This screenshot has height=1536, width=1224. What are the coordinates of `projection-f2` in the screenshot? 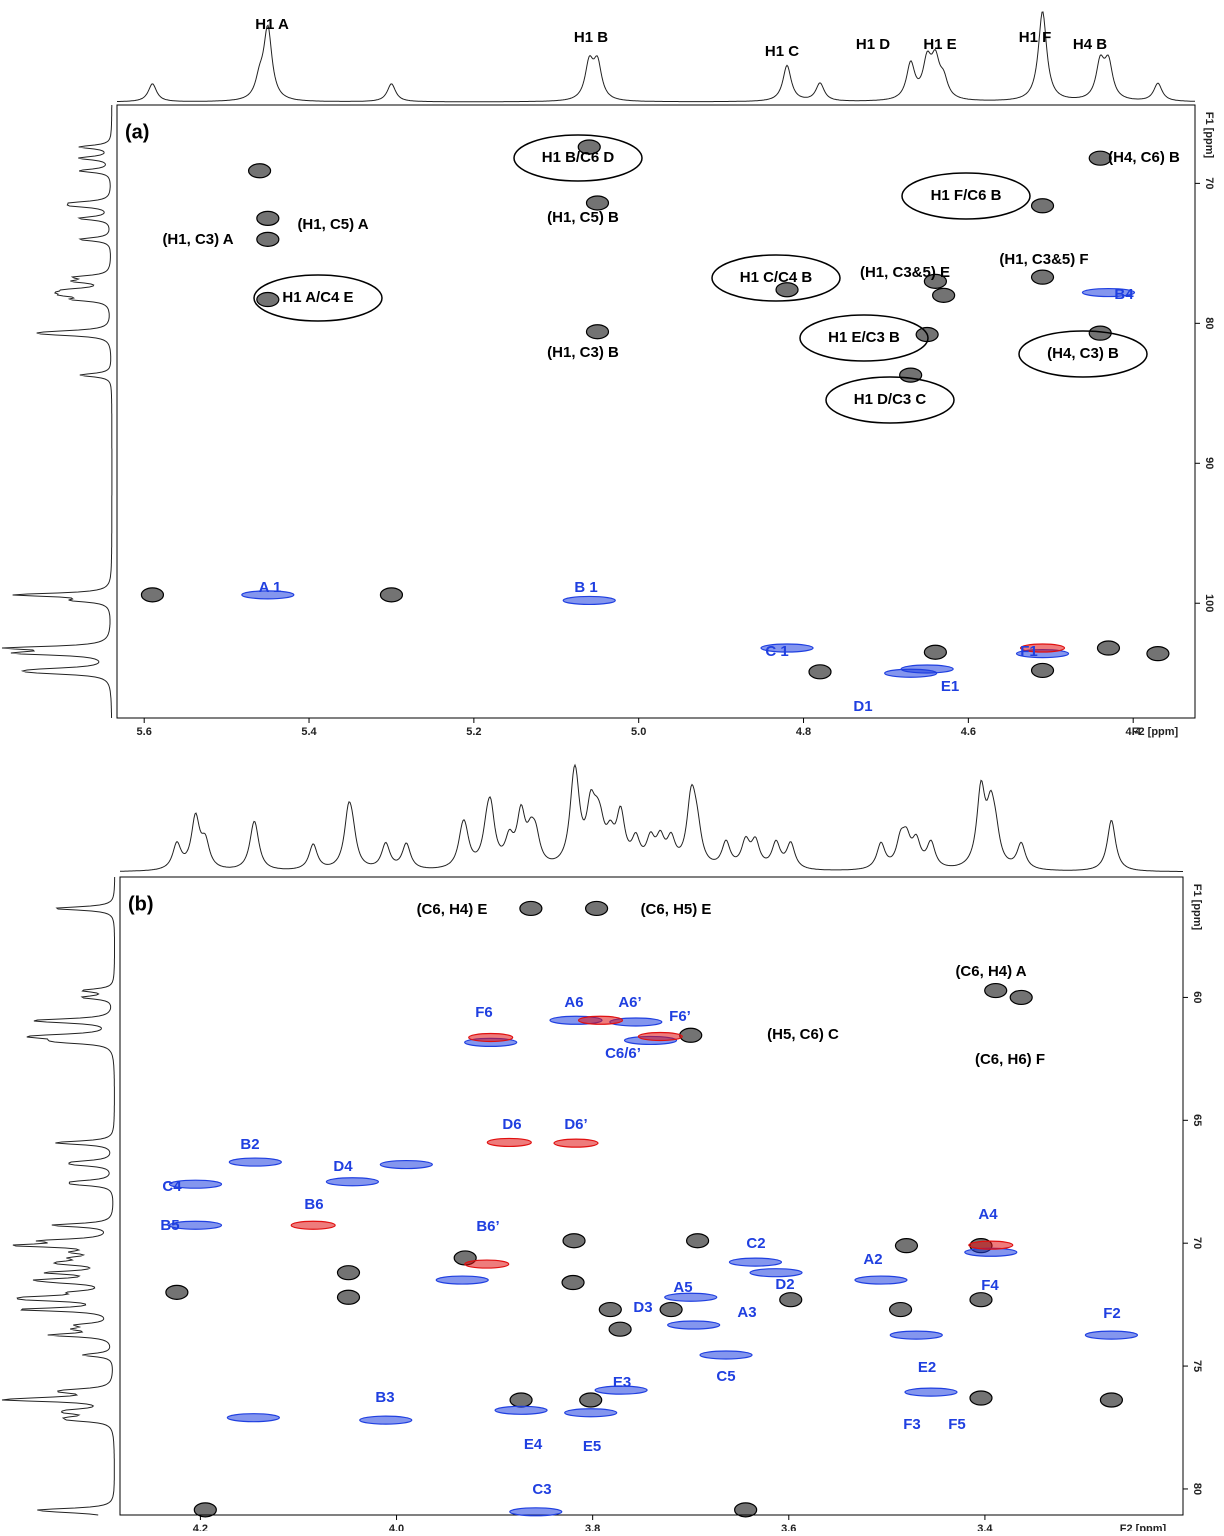 It's located at (656, 57).